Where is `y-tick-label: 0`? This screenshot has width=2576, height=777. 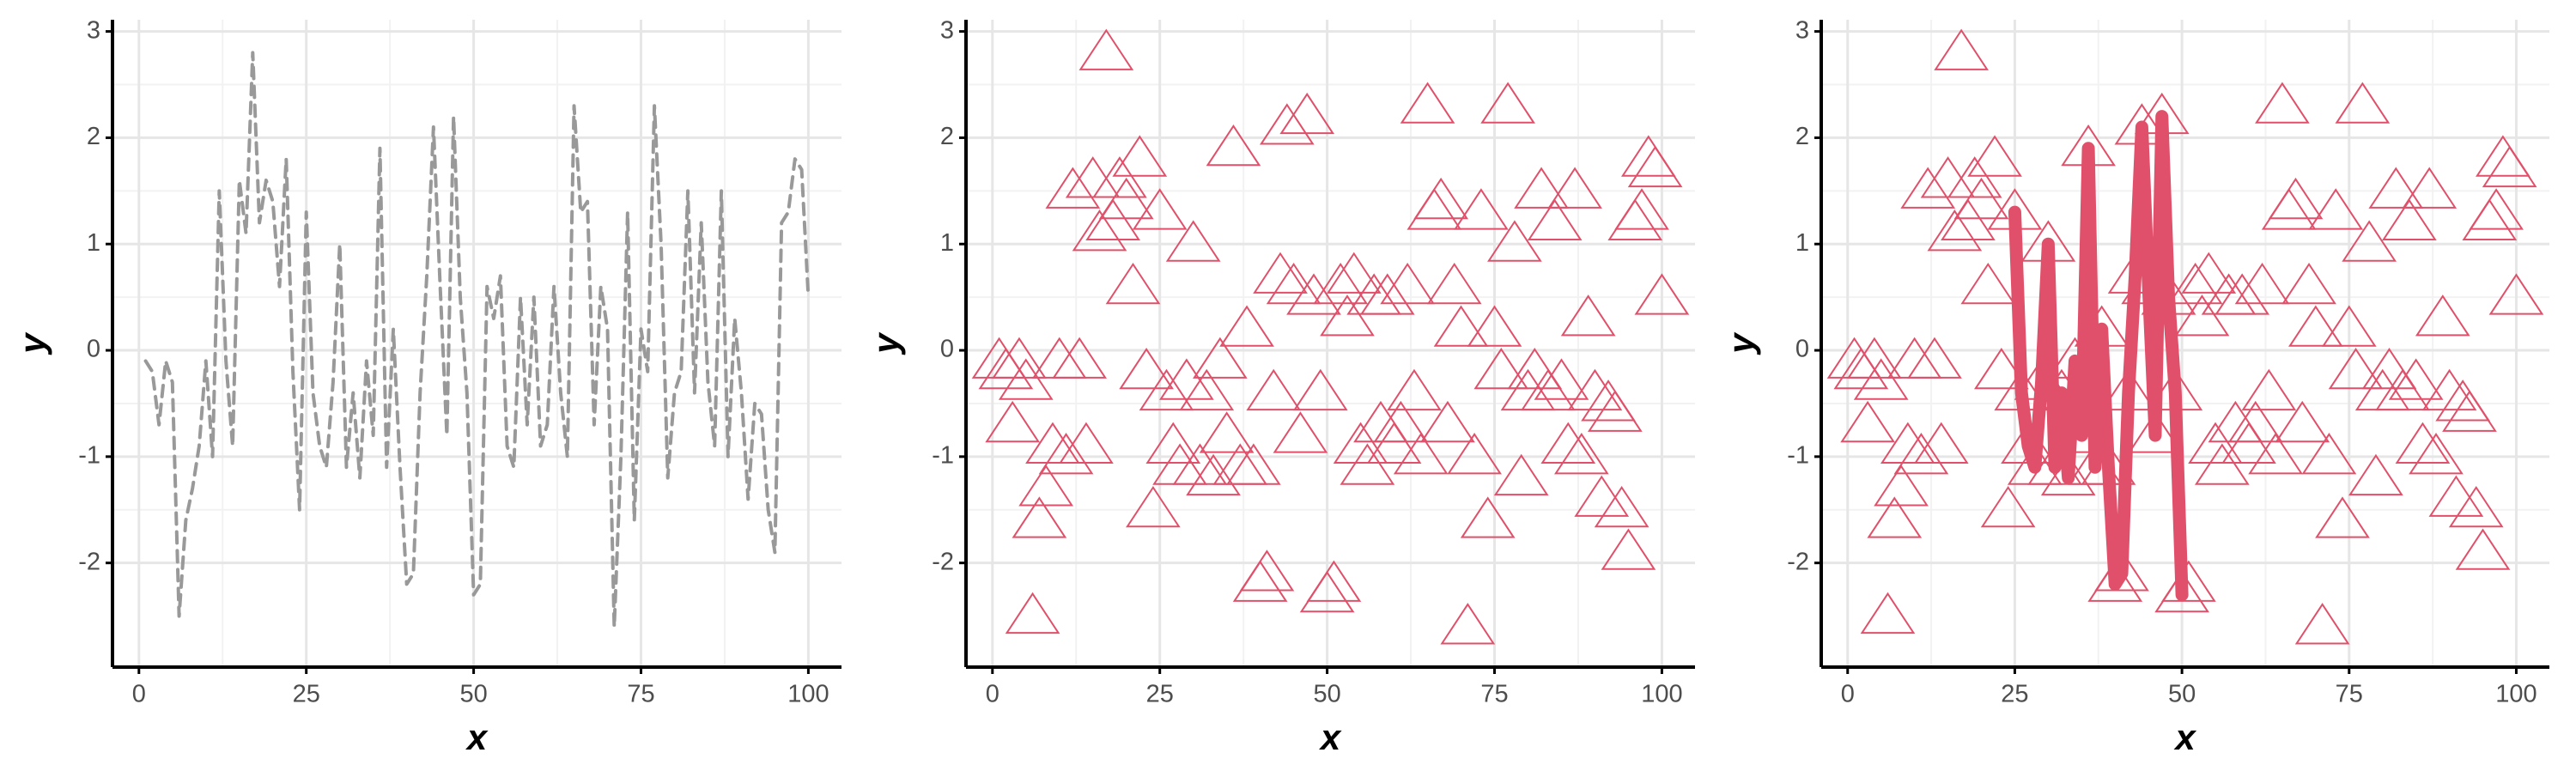 y-tick-label: 0 is located at coordinates (93, 349).